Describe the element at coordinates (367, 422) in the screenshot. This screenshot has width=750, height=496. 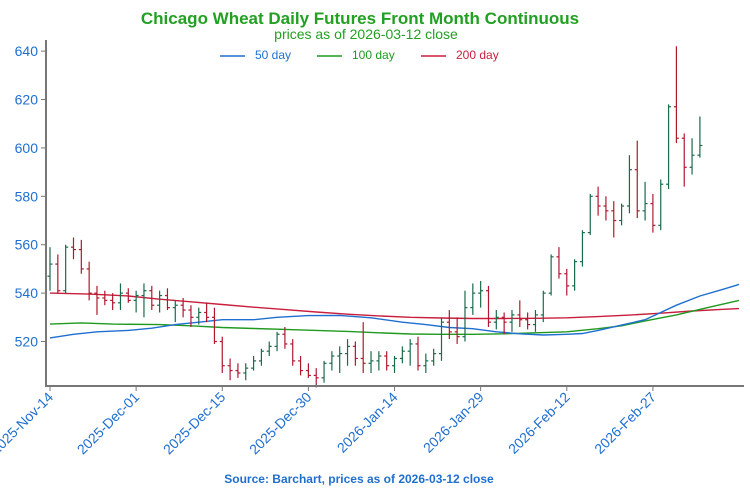
I see `x-tick-label: 2026-Jan-14` at that location.